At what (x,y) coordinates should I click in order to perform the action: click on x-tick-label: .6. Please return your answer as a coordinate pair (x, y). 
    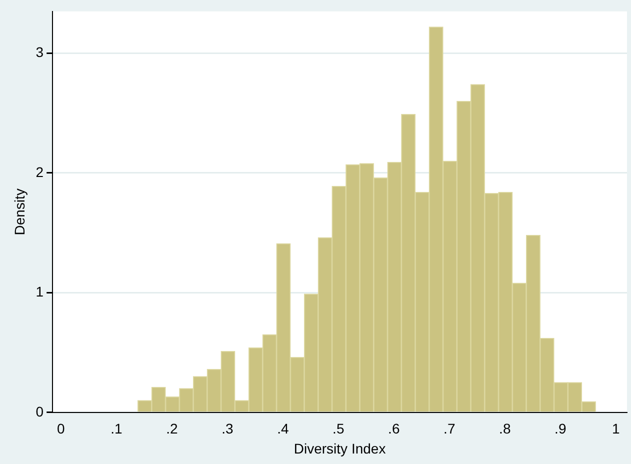
    Looking at the image, I should click on (394, 428).